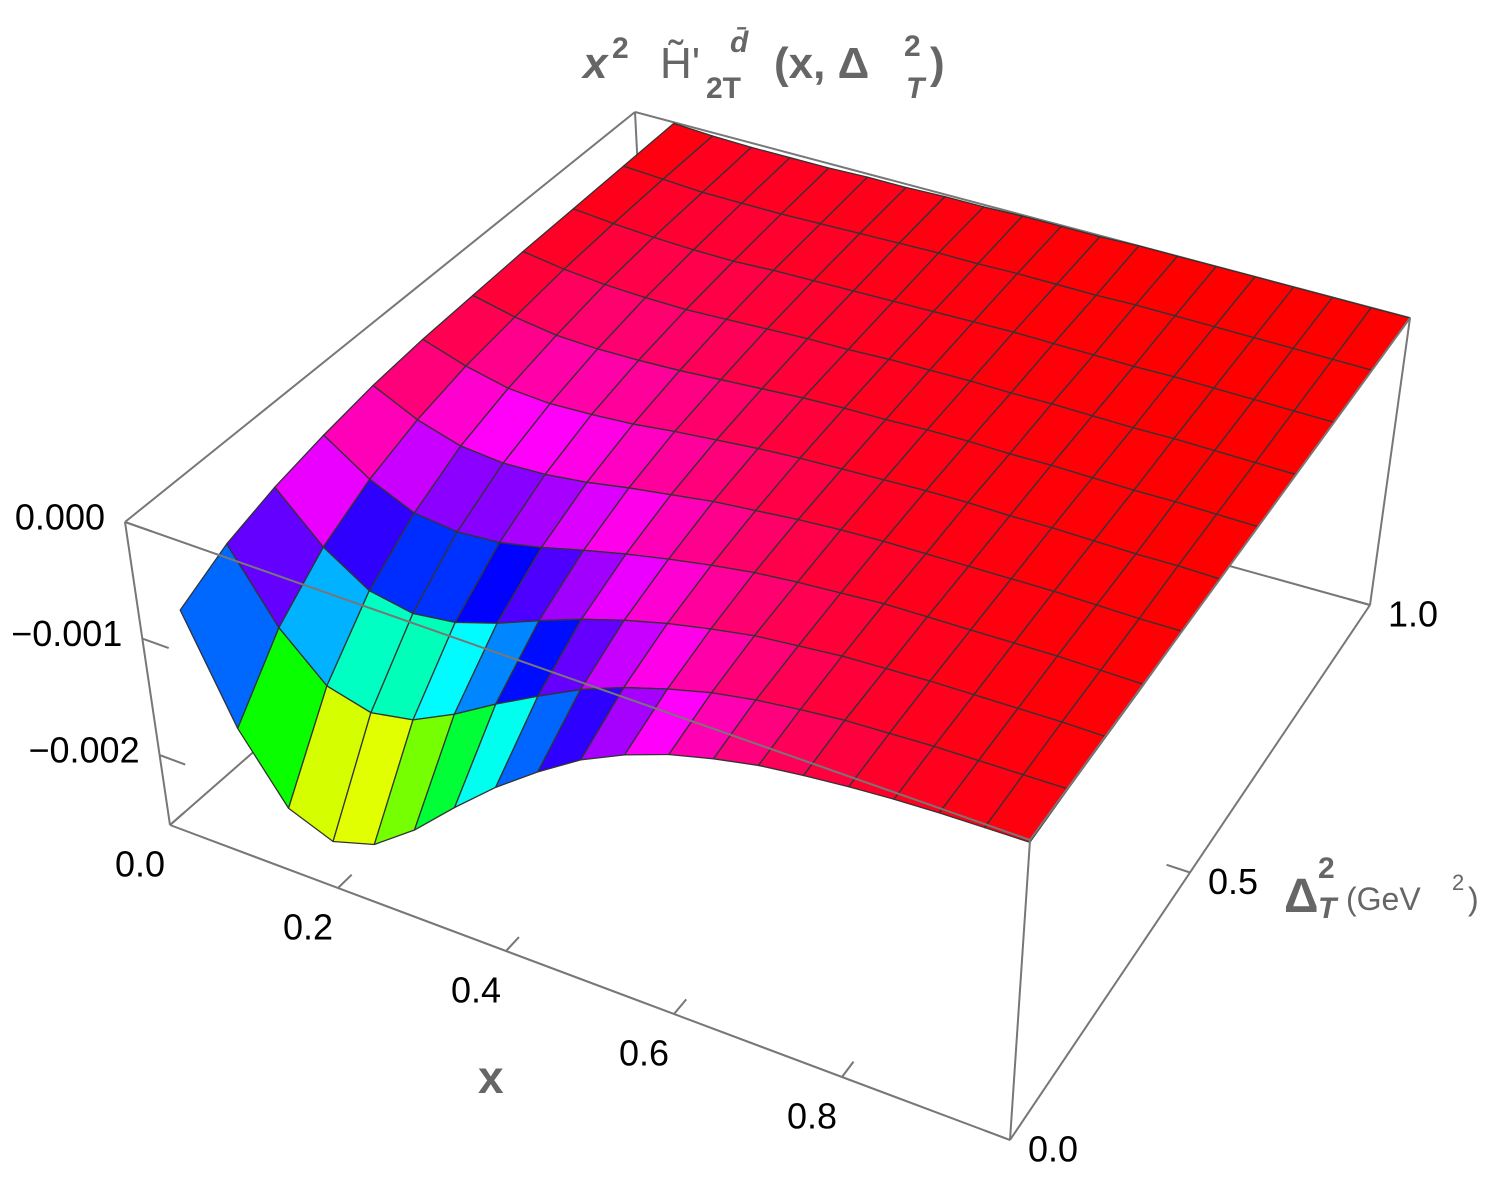 This screenshot has height=1192, width=1500. What do you see at coordinates (821, 63) in the screenshot?
I see `title-part: (x, Δ` at bounding box center [821, 63].